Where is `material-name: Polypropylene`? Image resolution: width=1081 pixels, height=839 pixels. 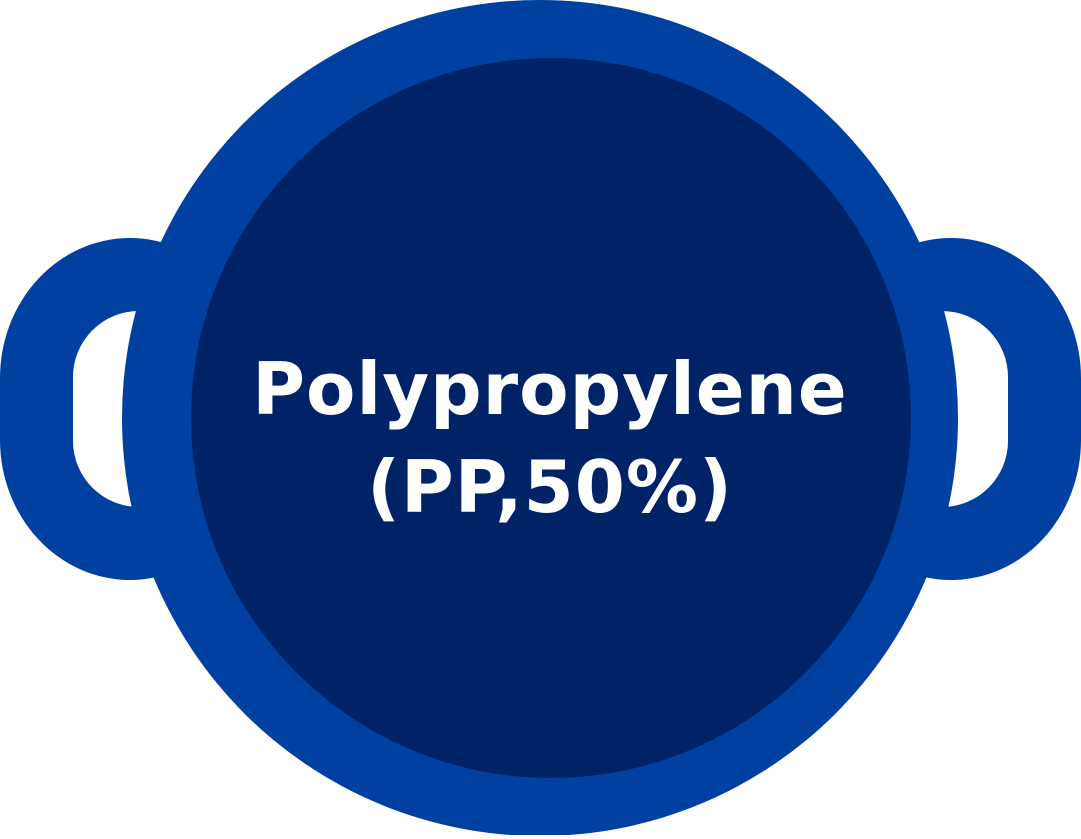
material-name: Polypropylene is located at coordinates (550, 389).